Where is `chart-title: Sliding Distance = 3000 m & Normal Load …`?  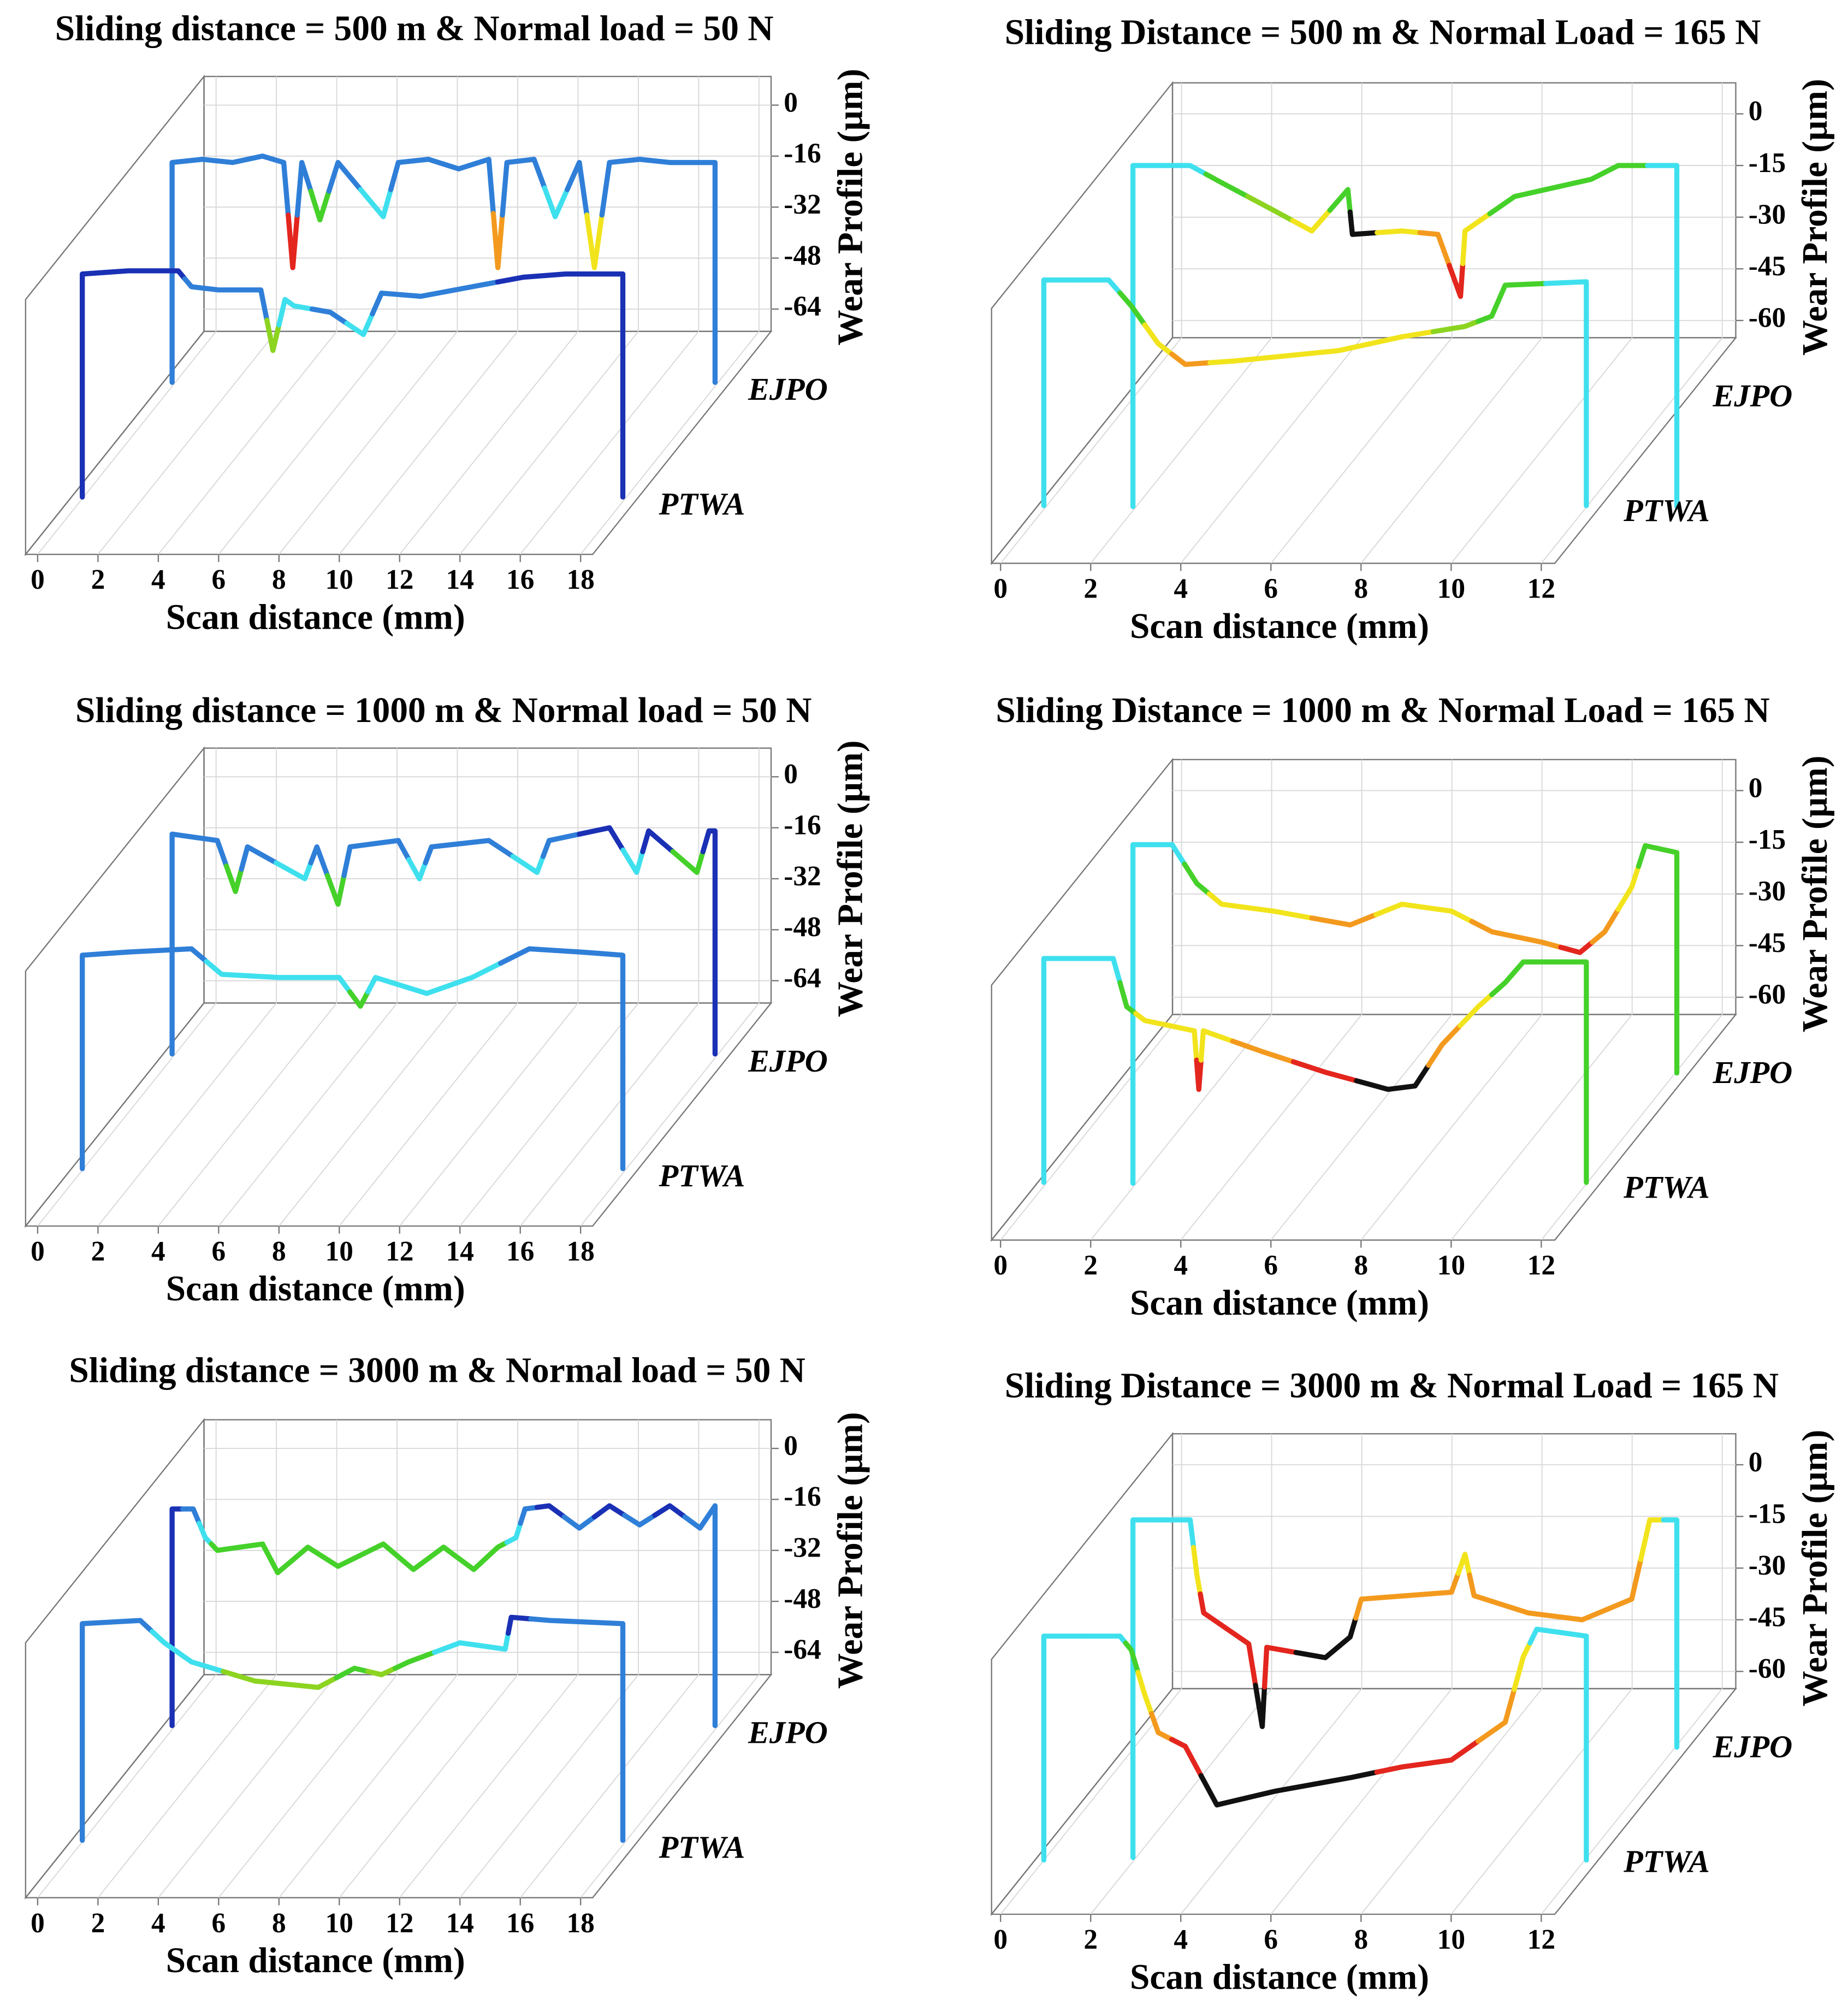
chart-title: Sliding Distance = 3000 m & Normal Load … is located at coordinates (1392, 1386).